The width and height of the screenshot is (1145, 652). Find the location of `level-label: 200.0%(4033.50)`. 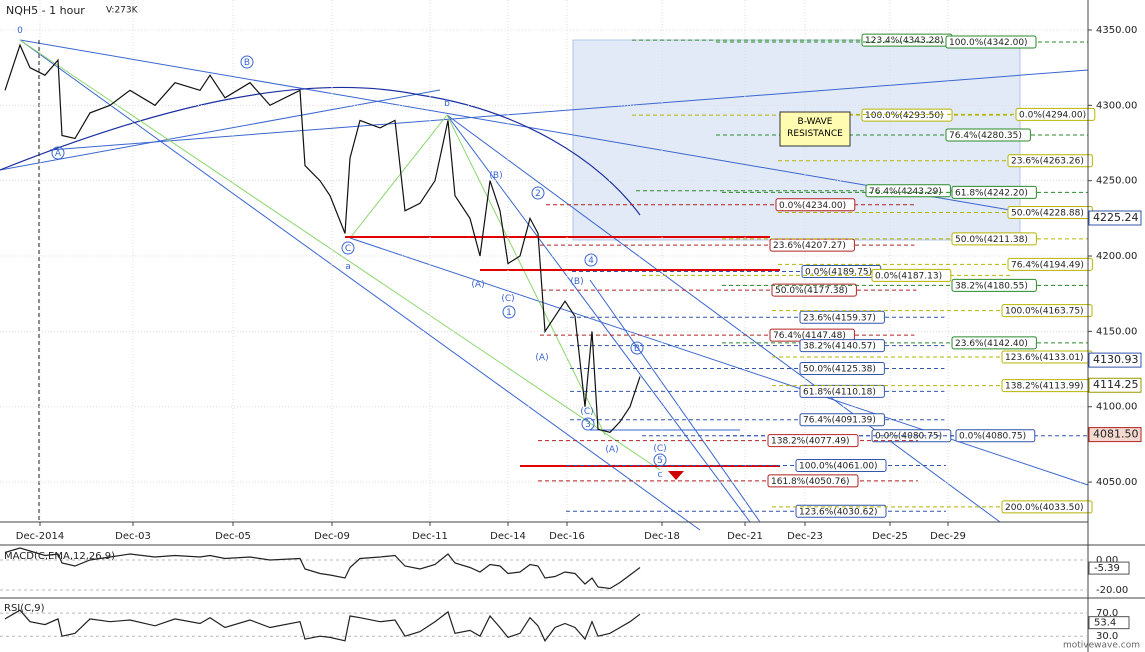

level-label: 200.0%(4033.50) is located at coordinates (1044, 508).